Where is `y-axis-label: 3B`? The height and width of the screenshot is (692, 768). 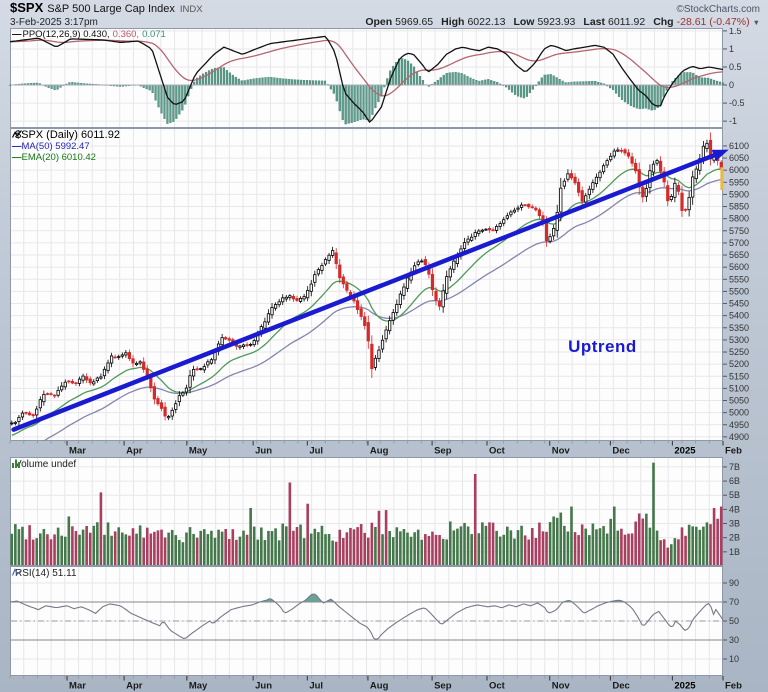
y-axis-label: 3B is located at coordinates (734, 524).